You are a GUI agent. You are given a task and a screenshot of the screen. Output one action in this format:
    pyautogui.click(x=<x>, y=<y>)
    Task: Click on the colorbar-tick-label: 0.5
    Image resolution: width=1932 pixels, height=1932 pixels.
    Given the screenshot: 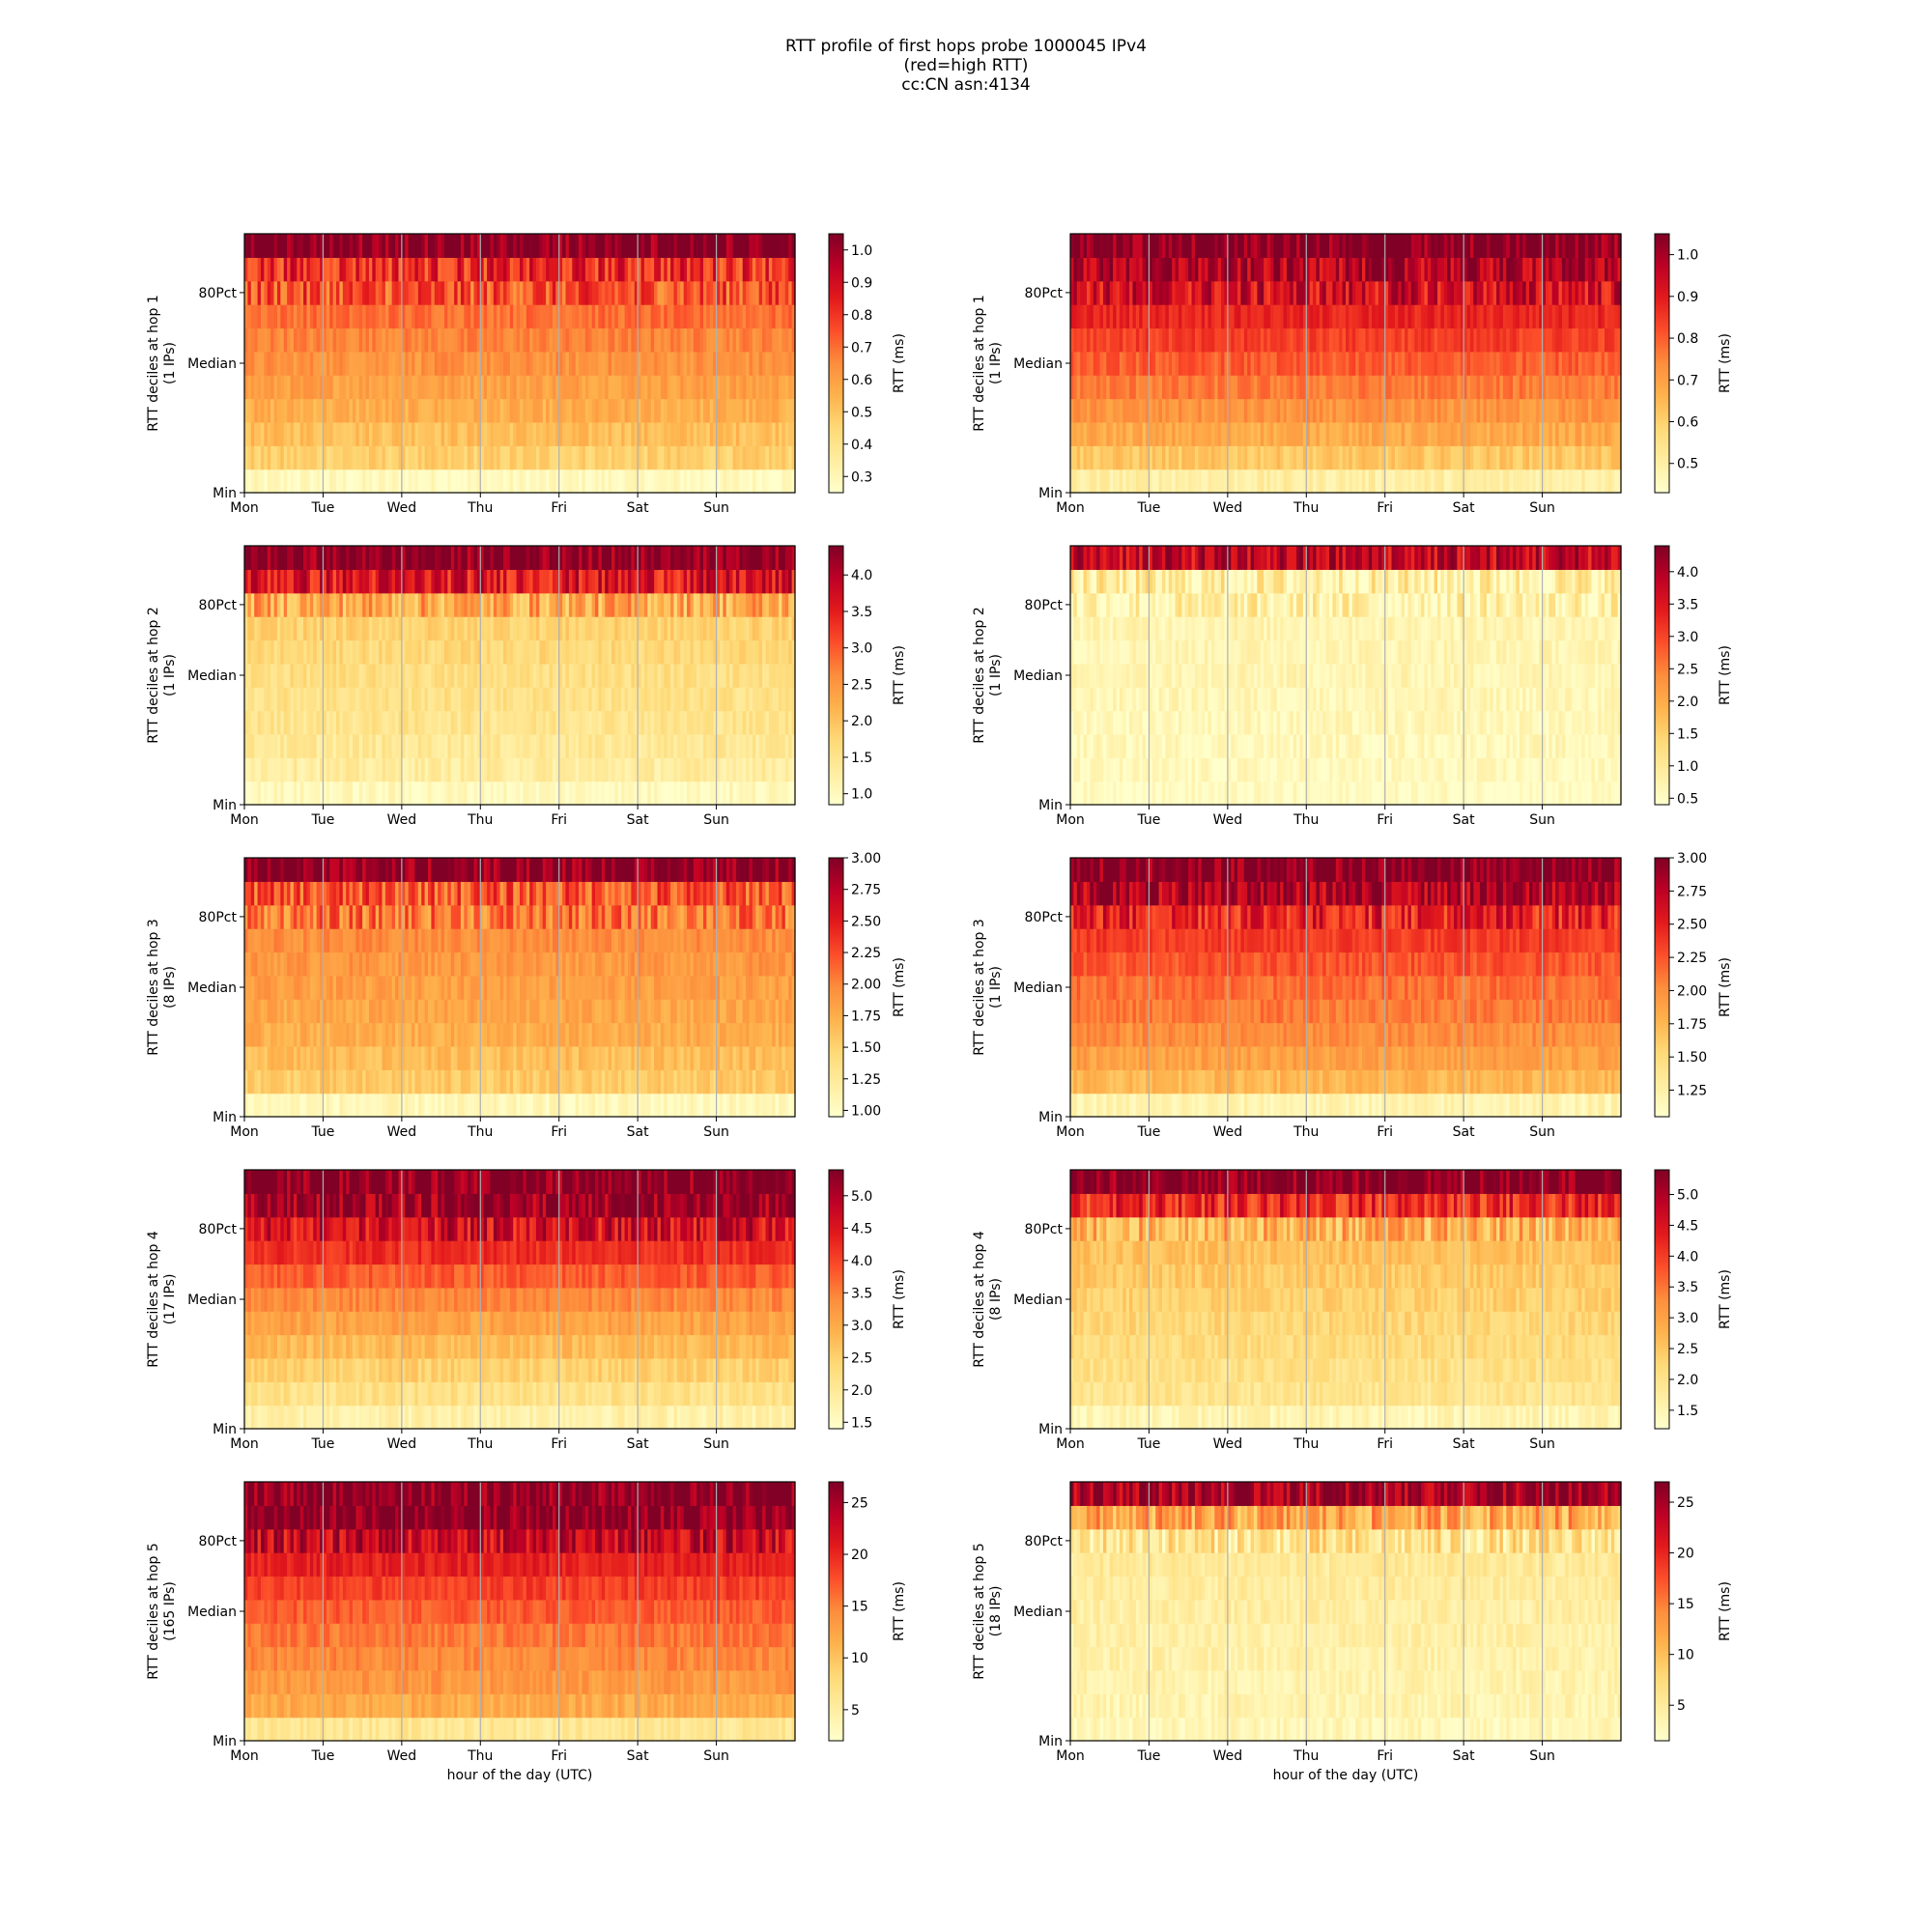 What is the action you would take?
    pyautogui.click(x=1687, y=464)
    